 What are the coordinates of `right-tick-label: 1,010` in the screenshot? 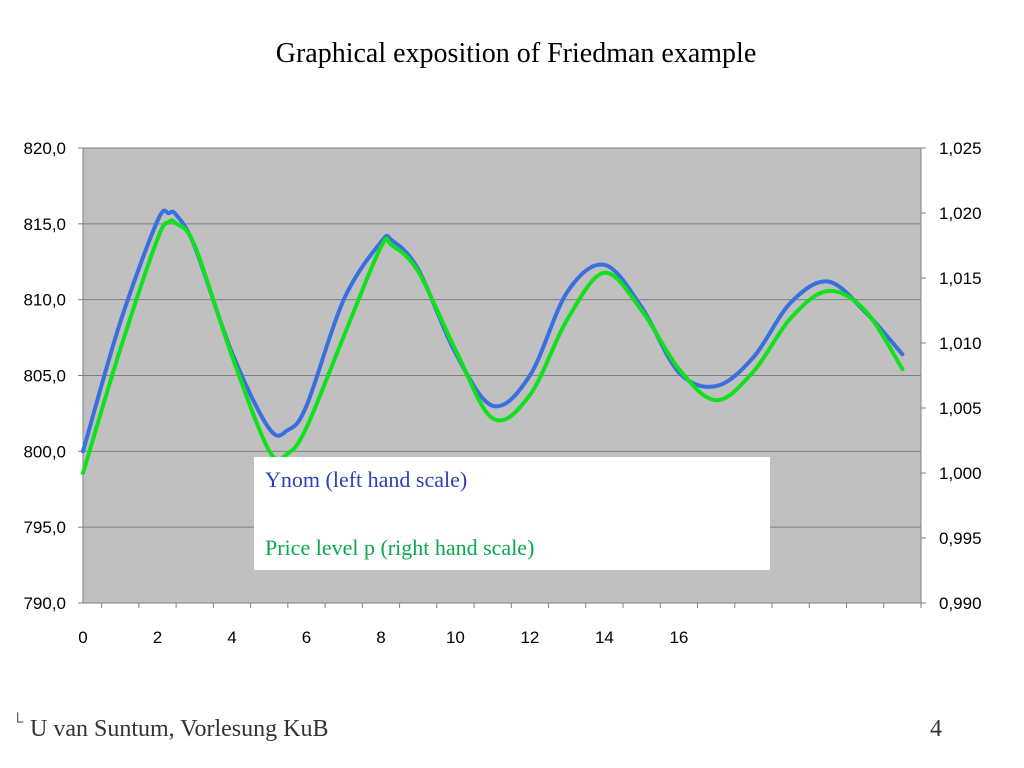 It's located at (960, 343).